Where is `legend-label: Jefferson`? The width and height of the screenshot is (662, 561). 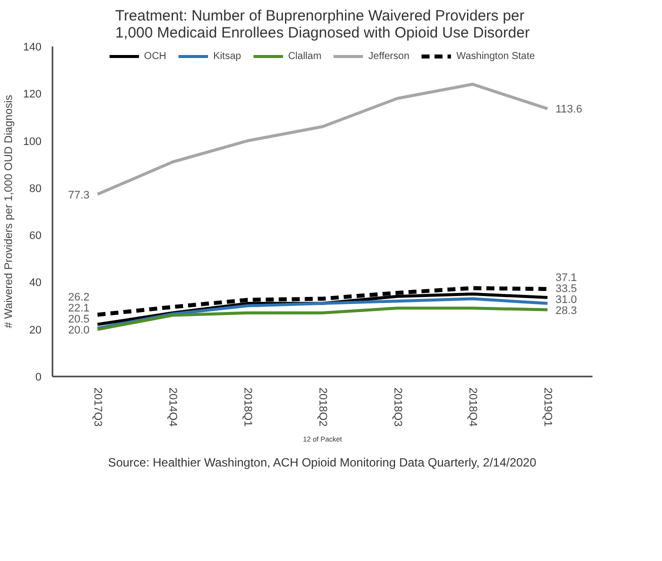
legend-label: Jefferson is located at coordinates (389, 56).